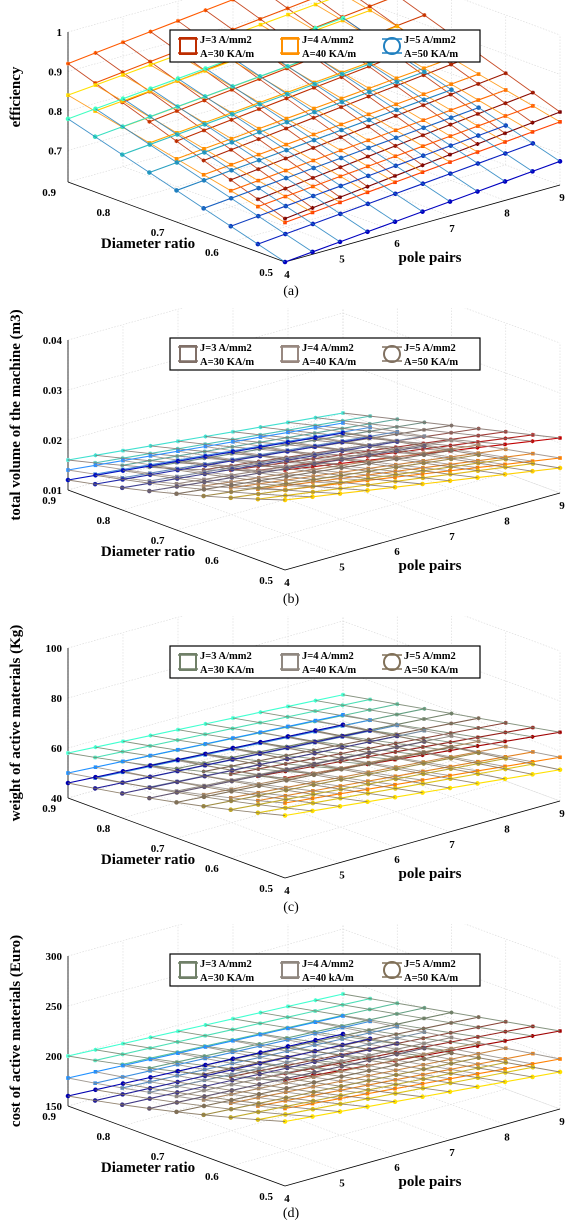 This screenshot has width=581, height=1230. I want to click on z-tick-label: 0.01, so click(52, 491).